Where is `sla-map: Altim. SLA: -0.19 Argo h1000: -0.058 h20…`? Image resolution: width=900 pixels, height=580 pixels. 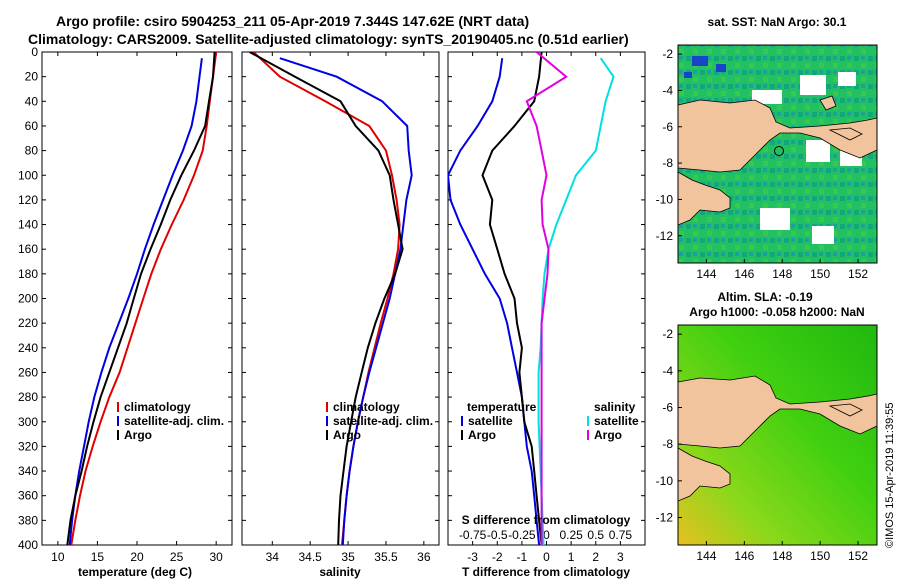
sla-map: Altim. SLA: -0.19 Argo h1000: -0.058 h20… is located at coordinates (767, 426).